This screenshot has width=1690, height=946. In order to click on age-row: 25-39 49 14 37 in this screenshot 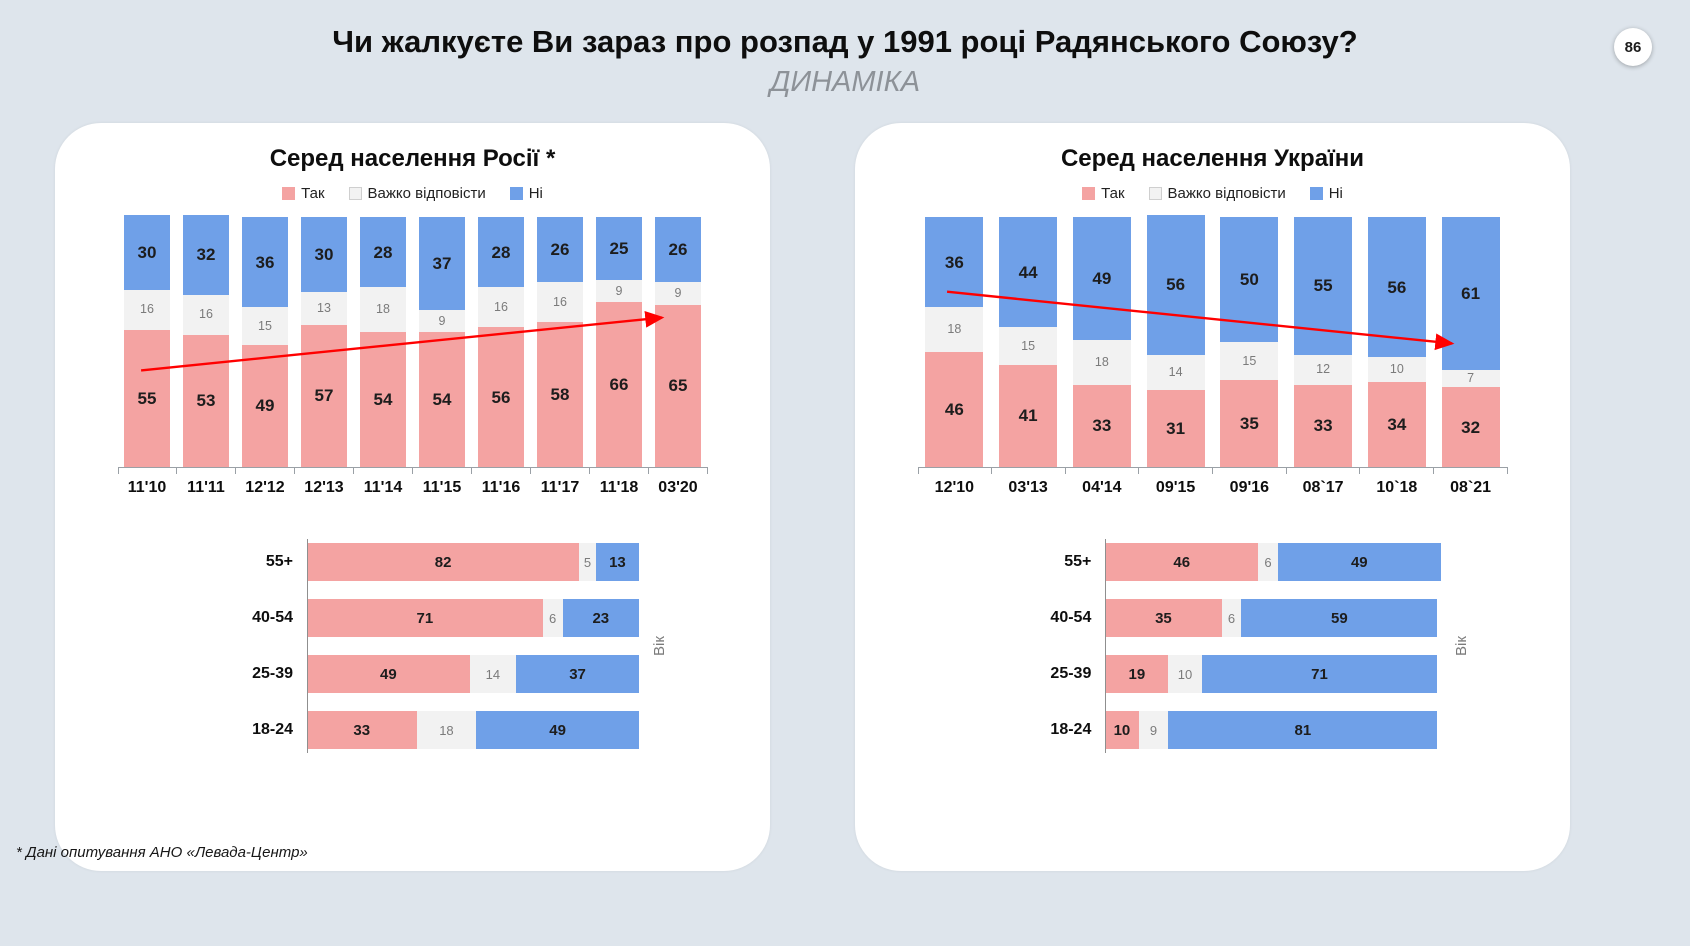, I will do `click(398, 674)`.